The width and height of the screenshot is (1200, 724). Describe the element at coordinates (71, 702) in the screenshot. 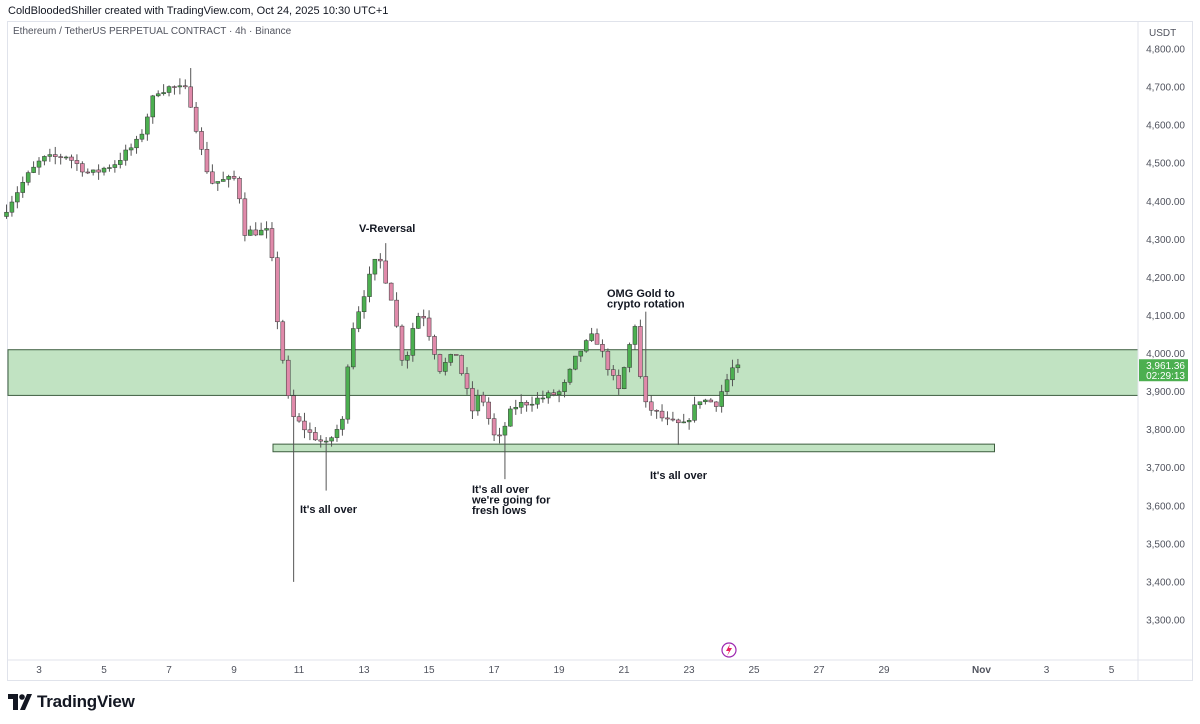

I see `tradingview-logo: TradingView` at that location.